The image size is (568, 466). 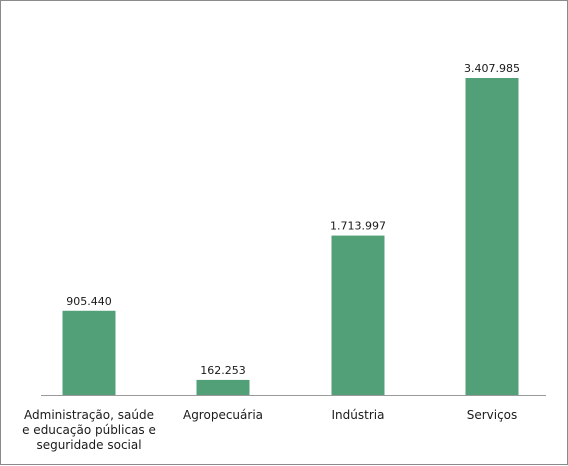 I want to click on category-label-line: seguridade social, so click(x=88, y=445).